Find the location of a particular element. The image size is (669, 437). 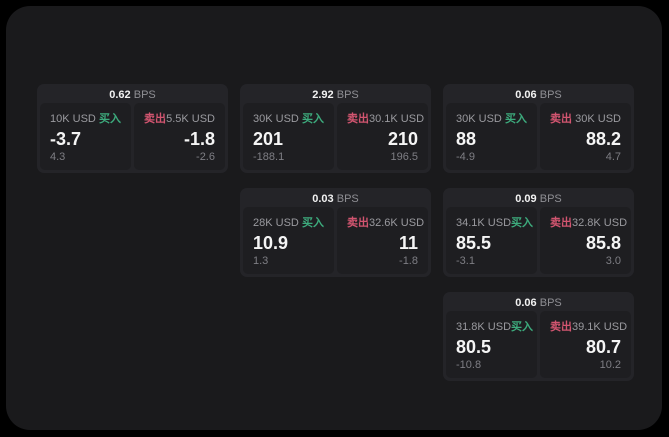

sell-amount: 30.1K USD is located at coordinates (397, 119).